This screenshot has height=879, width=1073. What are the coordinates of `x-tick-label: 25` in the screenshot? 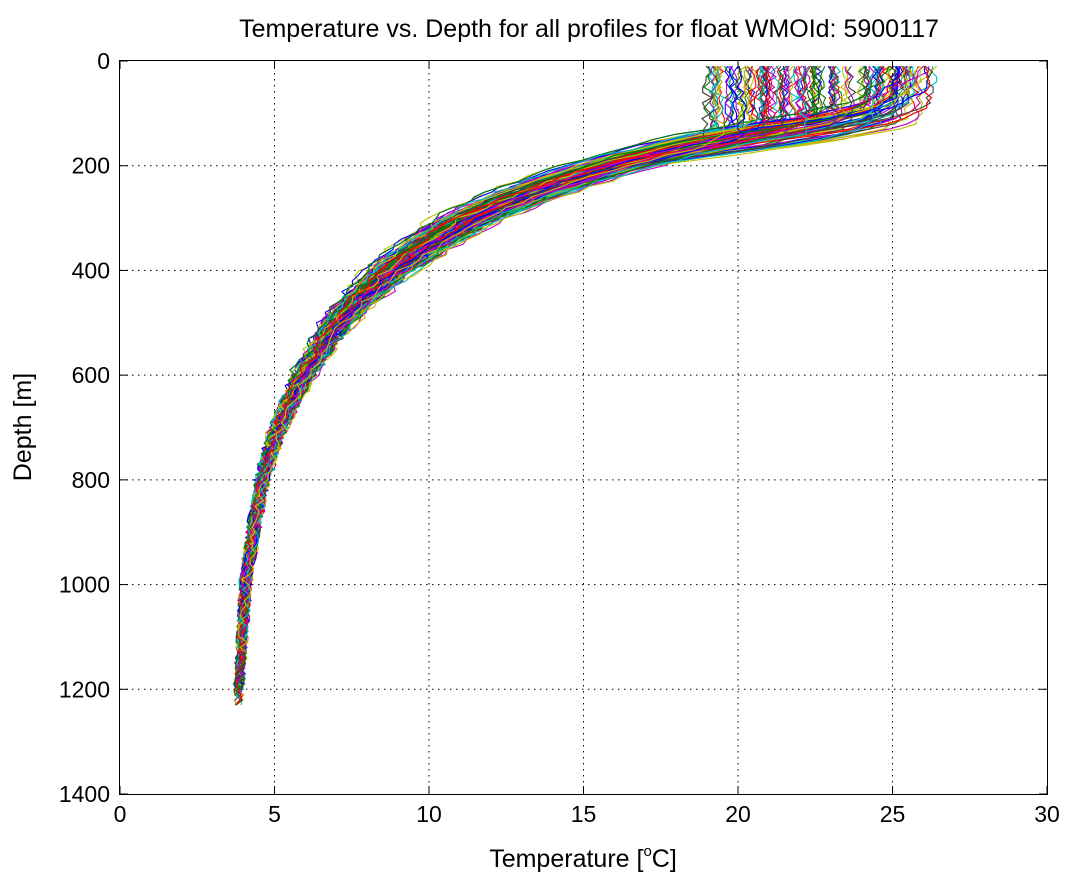 It's located at (893, 814).